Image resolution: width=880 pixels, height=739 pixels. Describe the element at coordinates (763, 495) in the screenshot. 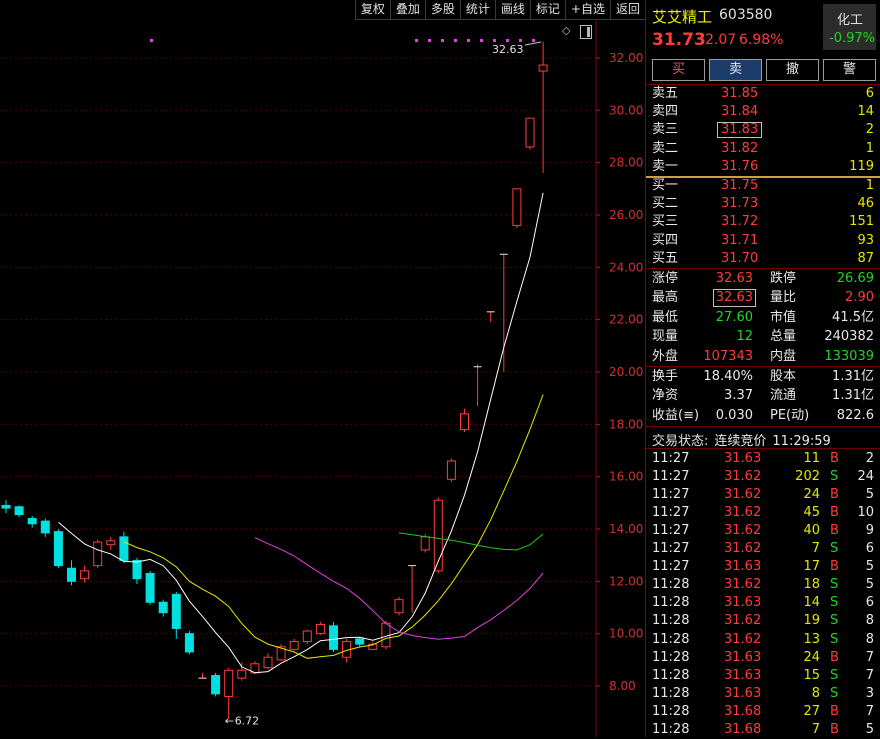

I see `tick-row: 11:27 31.62 24 B 5` at that location.